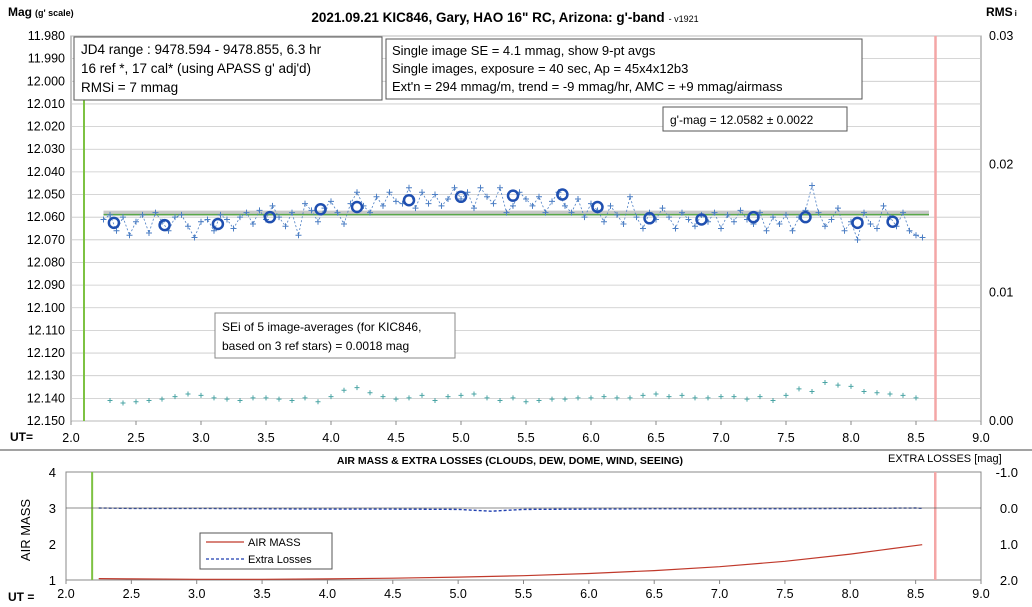 This screenshot has width=1032, height=607. I want to click on airmass-x-tick-label: 7.5, so click(784, 594).